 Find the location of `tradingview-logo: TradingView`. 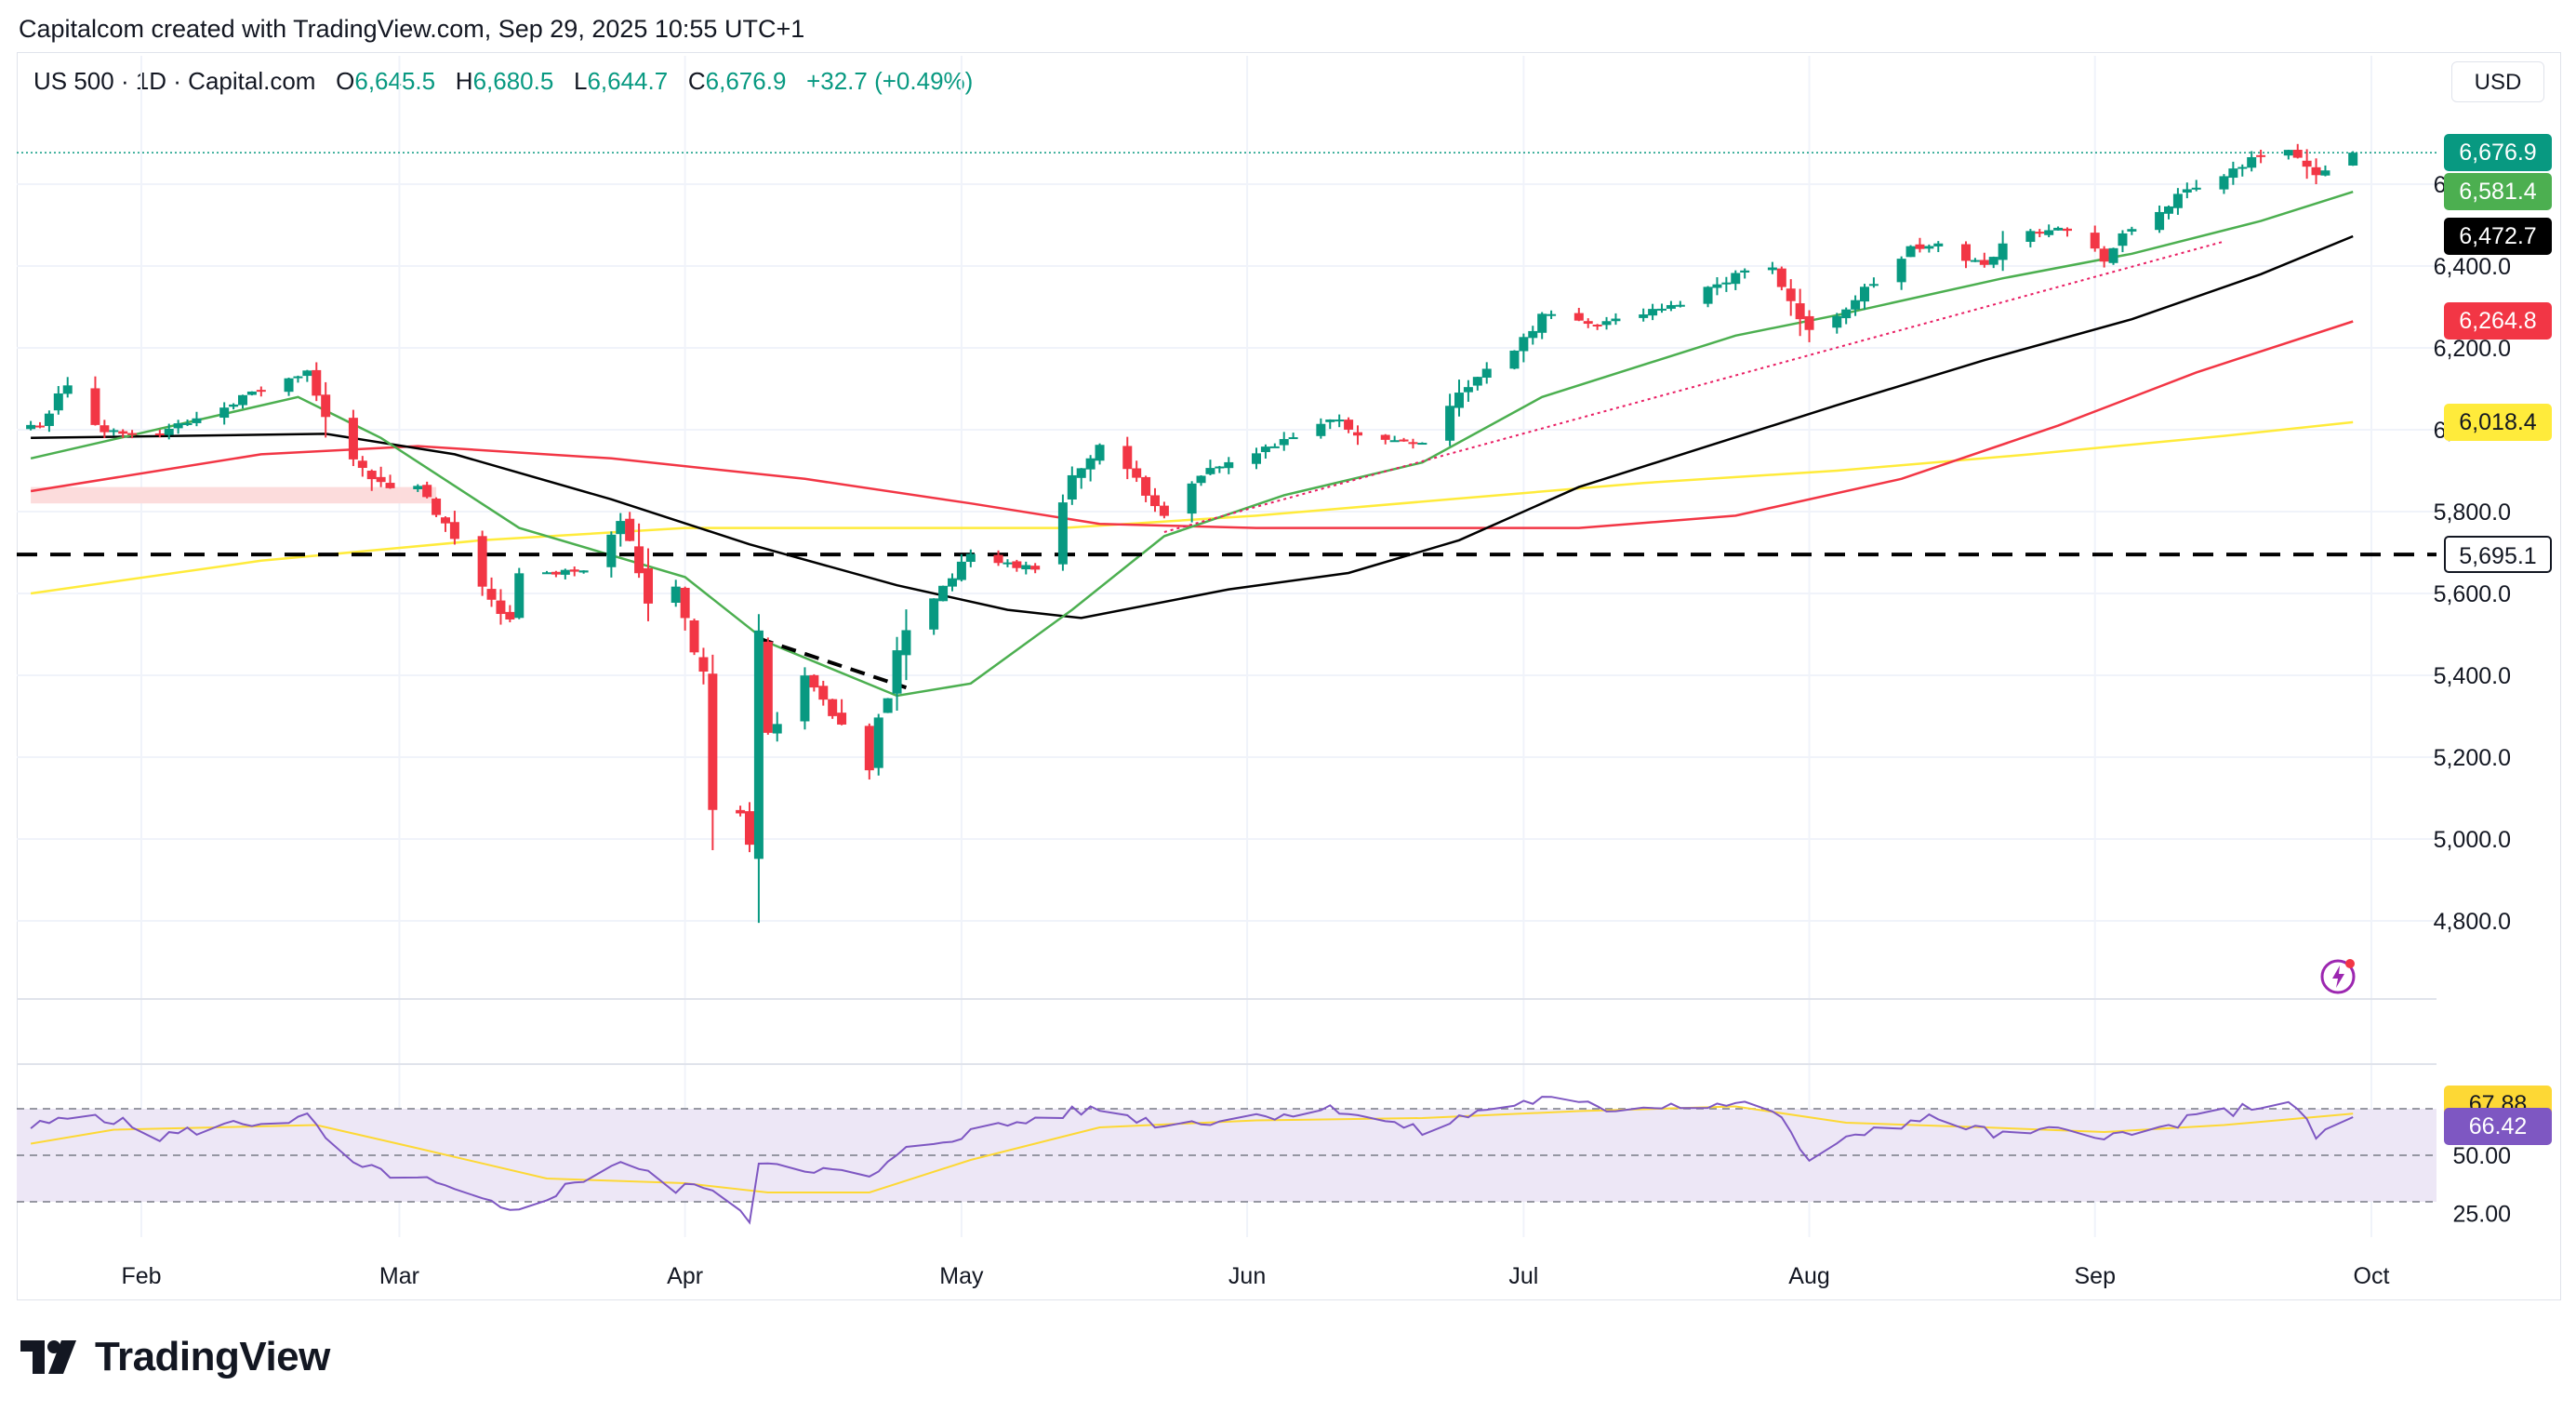

tradingview-logo: TradingView is located at coordinates (175, 1357).